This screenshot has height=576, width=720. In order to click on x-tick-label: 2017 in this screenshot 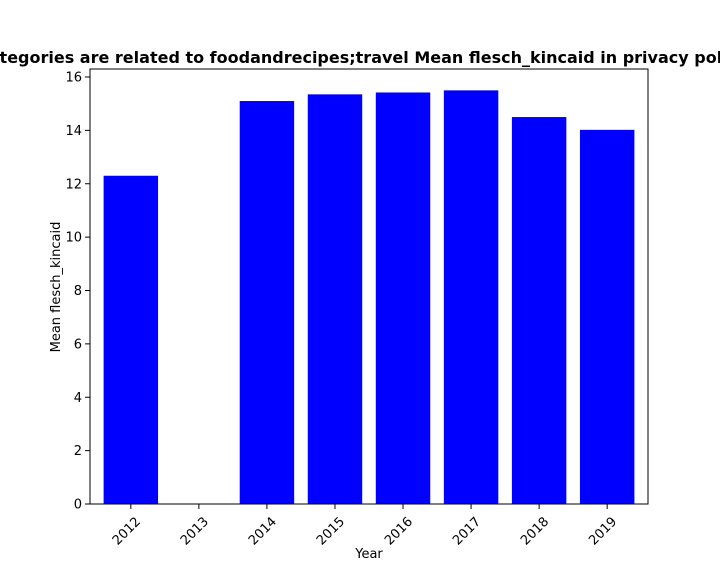, I will do `click(467, 531)`.